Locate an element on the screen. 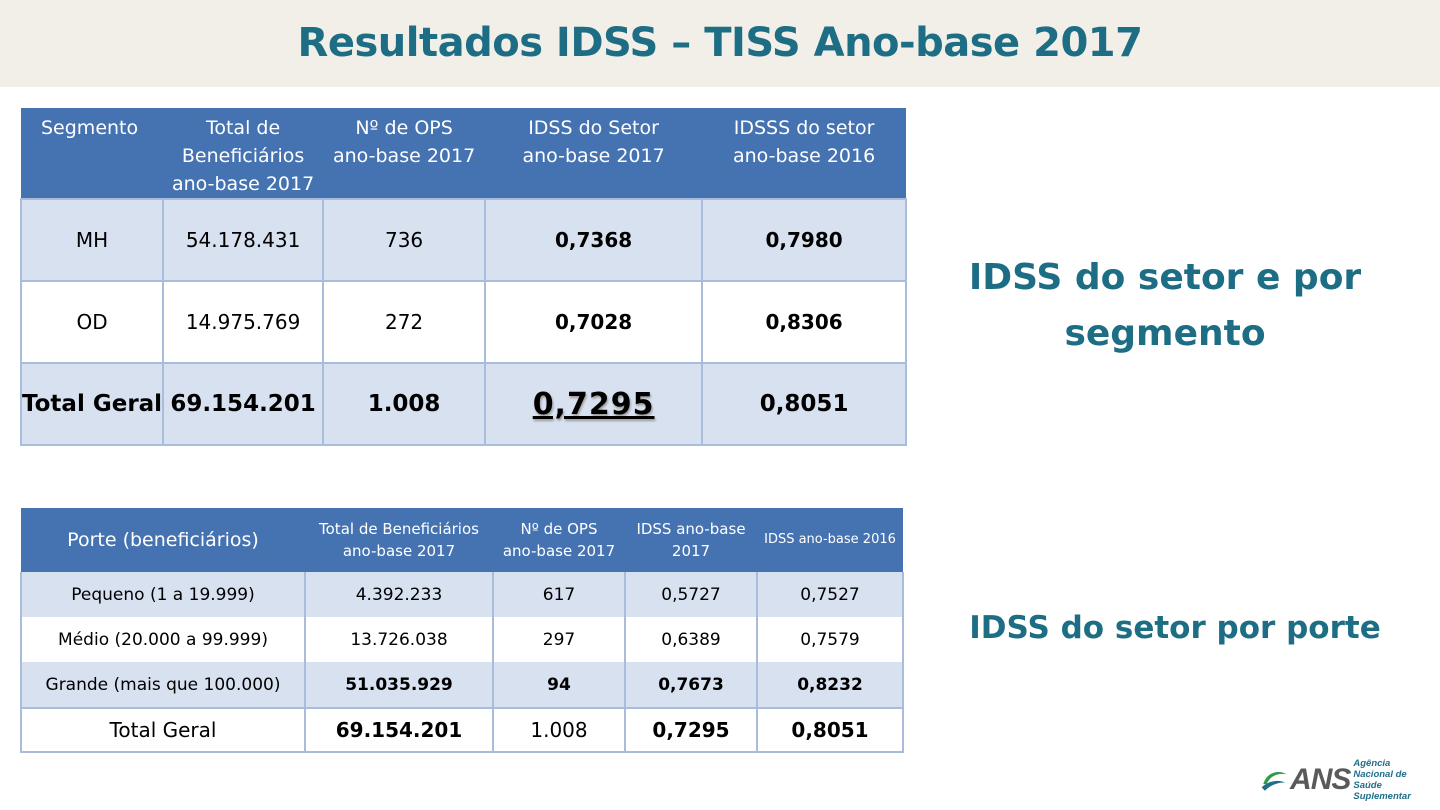 The image size is (1440, 810). header-idss-2017-l2: ano-base 2017 is located at coordinates (593, 156).